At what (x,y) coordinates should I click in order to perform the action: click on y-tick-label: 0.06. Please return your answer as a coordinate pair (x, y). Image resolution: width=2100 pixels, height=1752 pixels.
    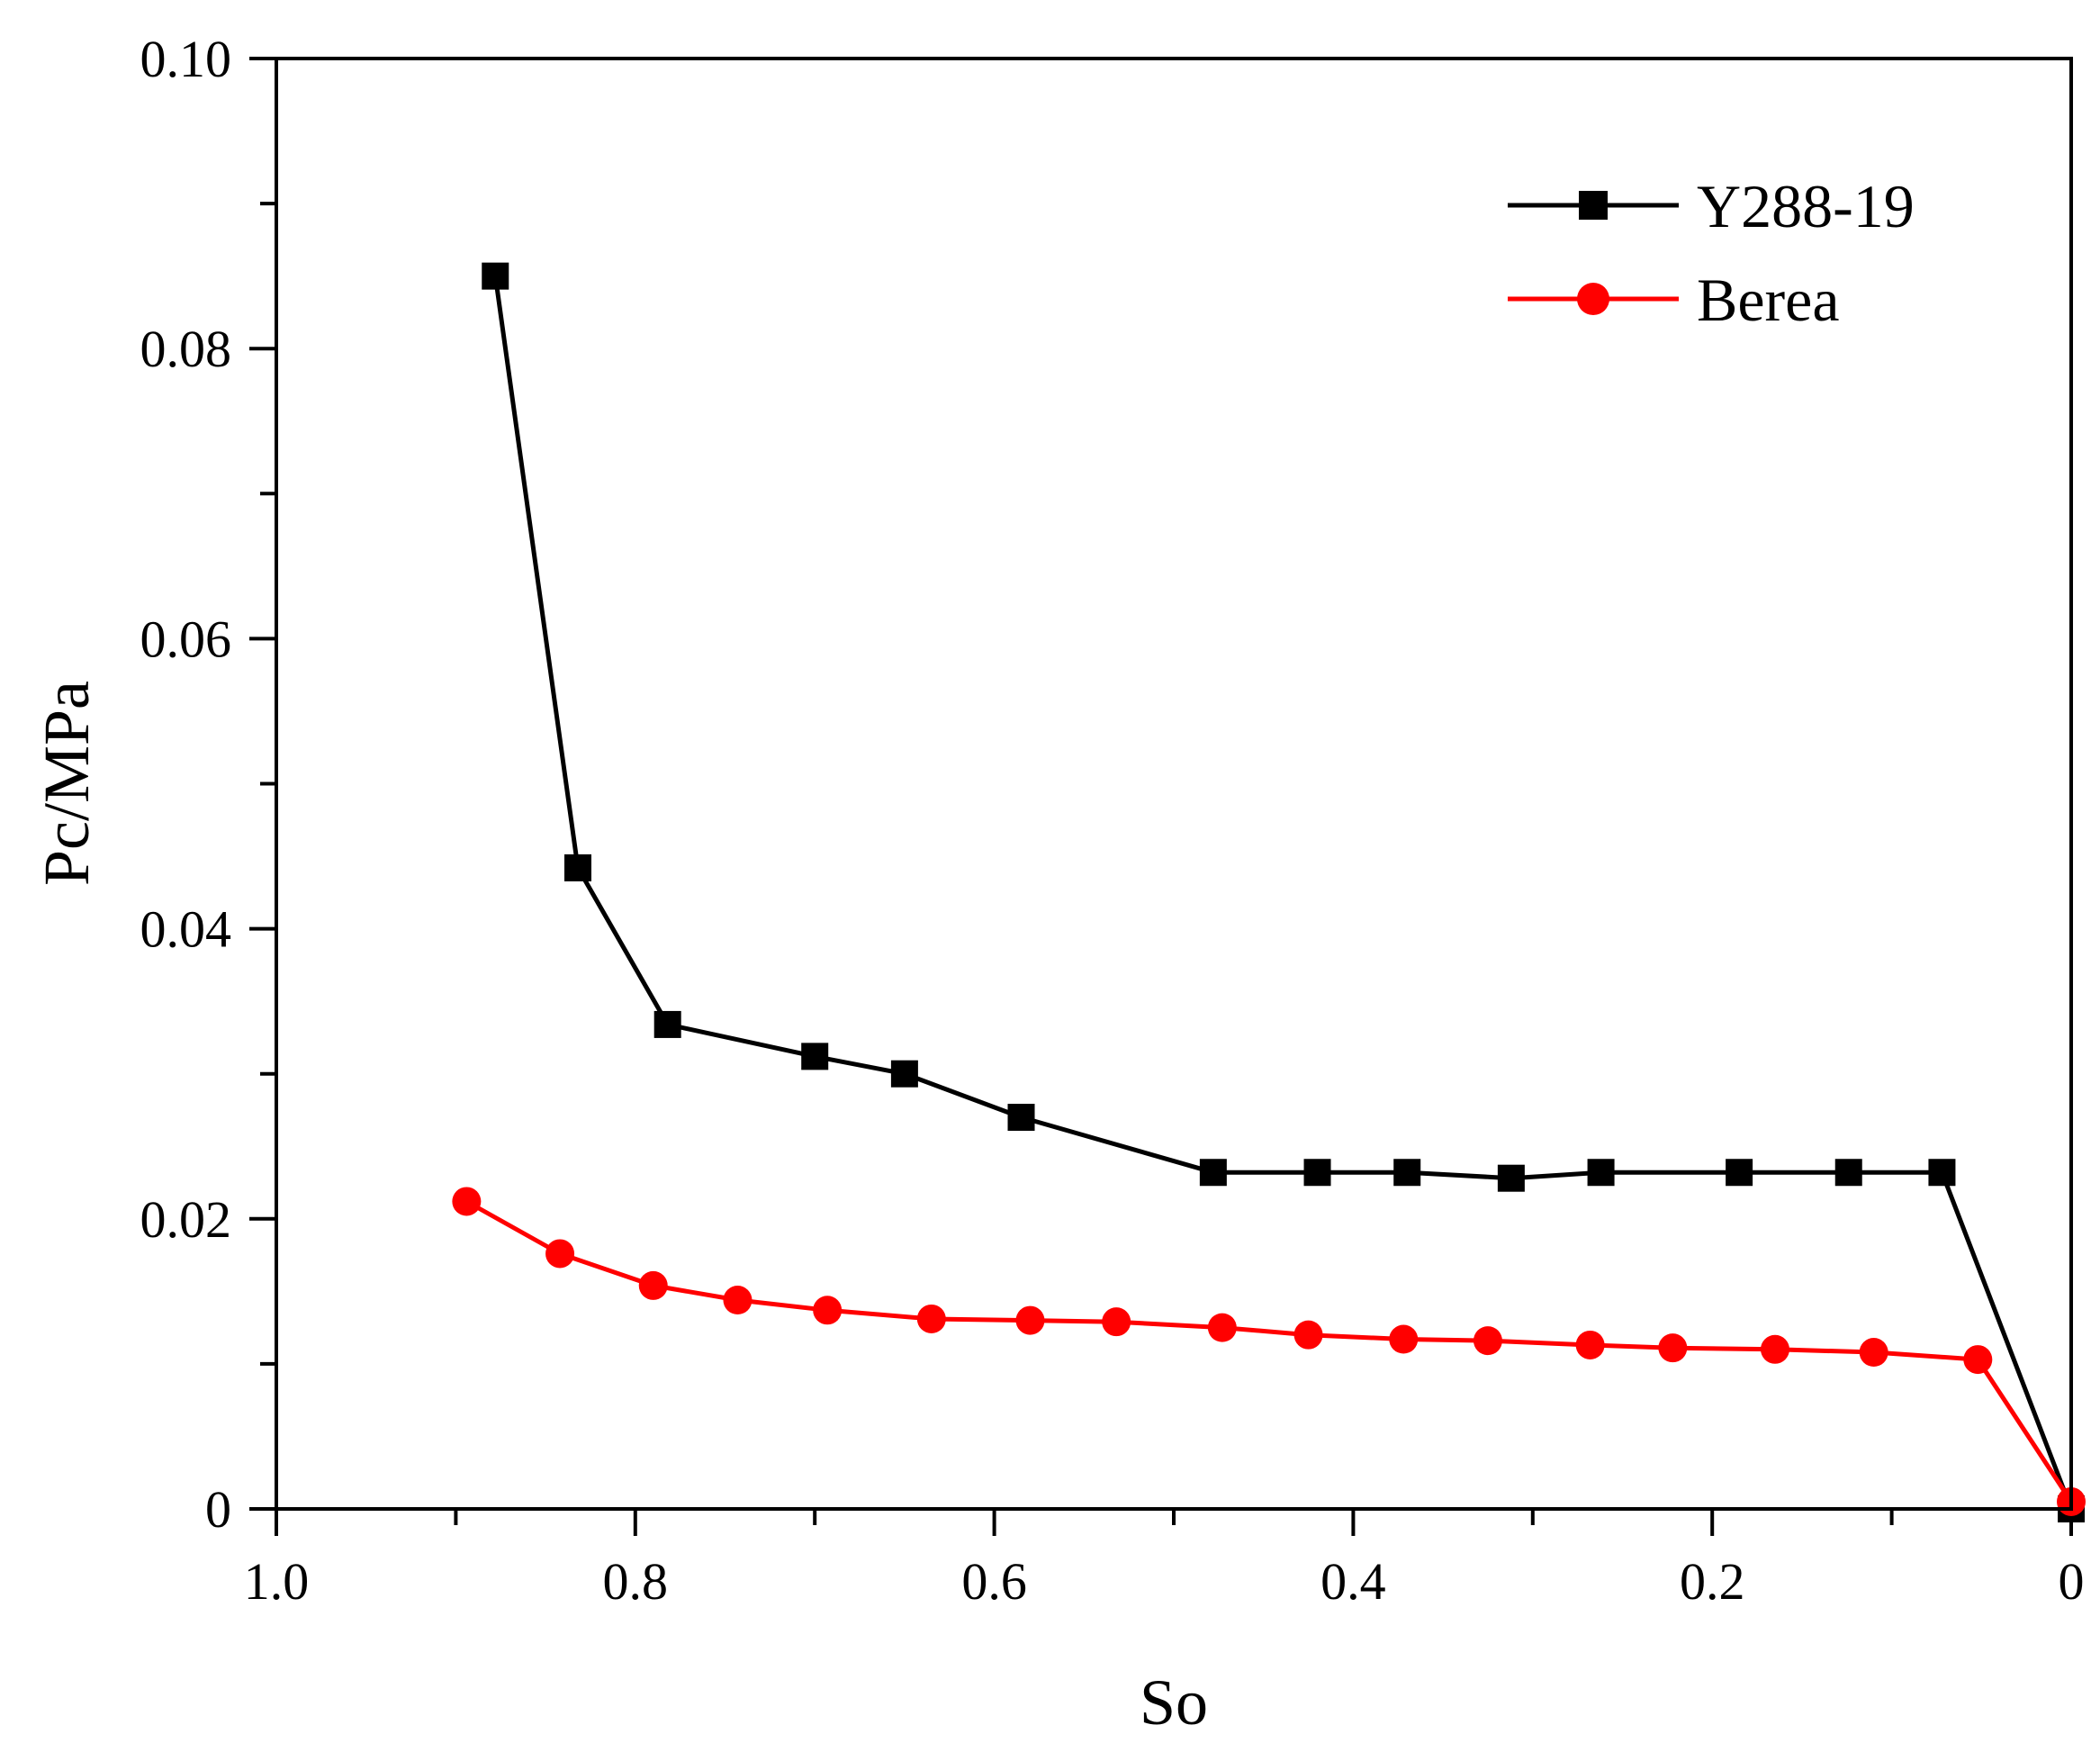
    Looking at the image, I should click on (186, 639).